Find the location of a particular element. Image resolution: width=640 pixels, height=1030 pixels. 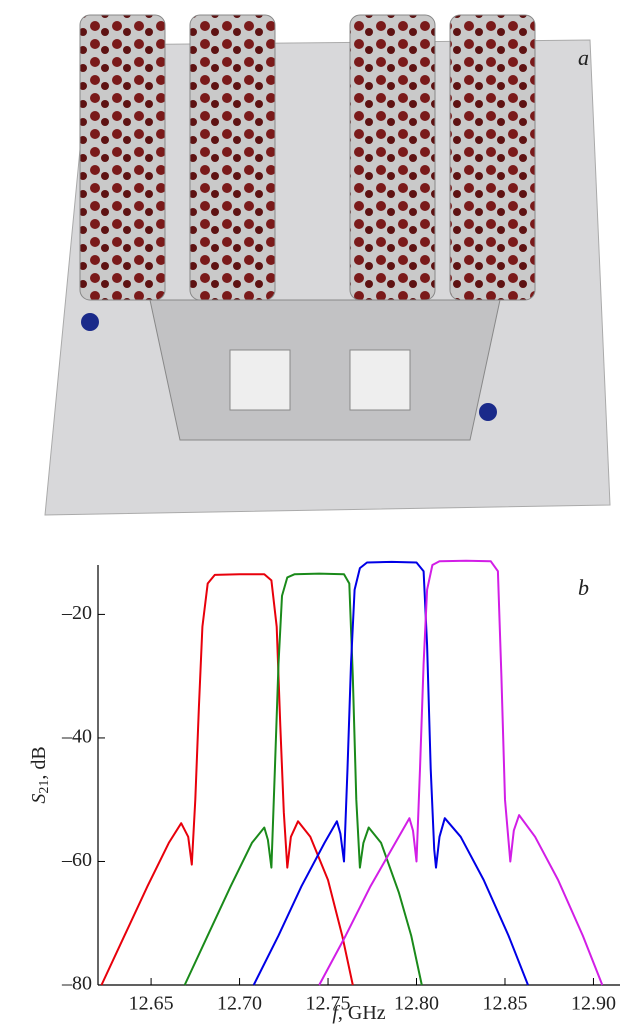

frame is located at coordinates (325, 370).